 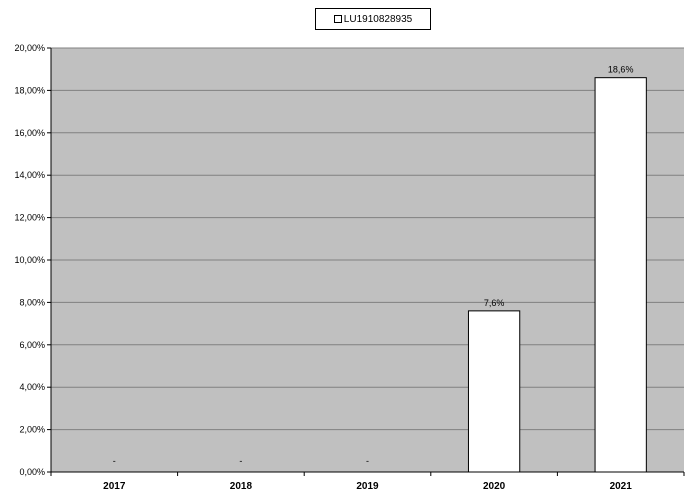 I want to click on y-tick-label: 10,00%, so click(x=29, y=260).